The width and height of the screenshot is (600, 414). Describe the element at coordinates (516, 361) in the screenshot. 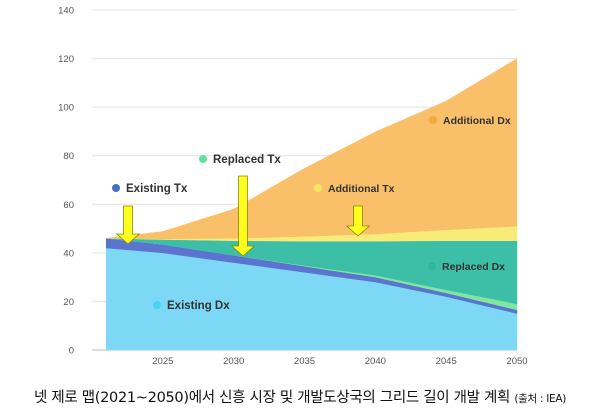

I see `x-tick-2050: 2050` at that location.